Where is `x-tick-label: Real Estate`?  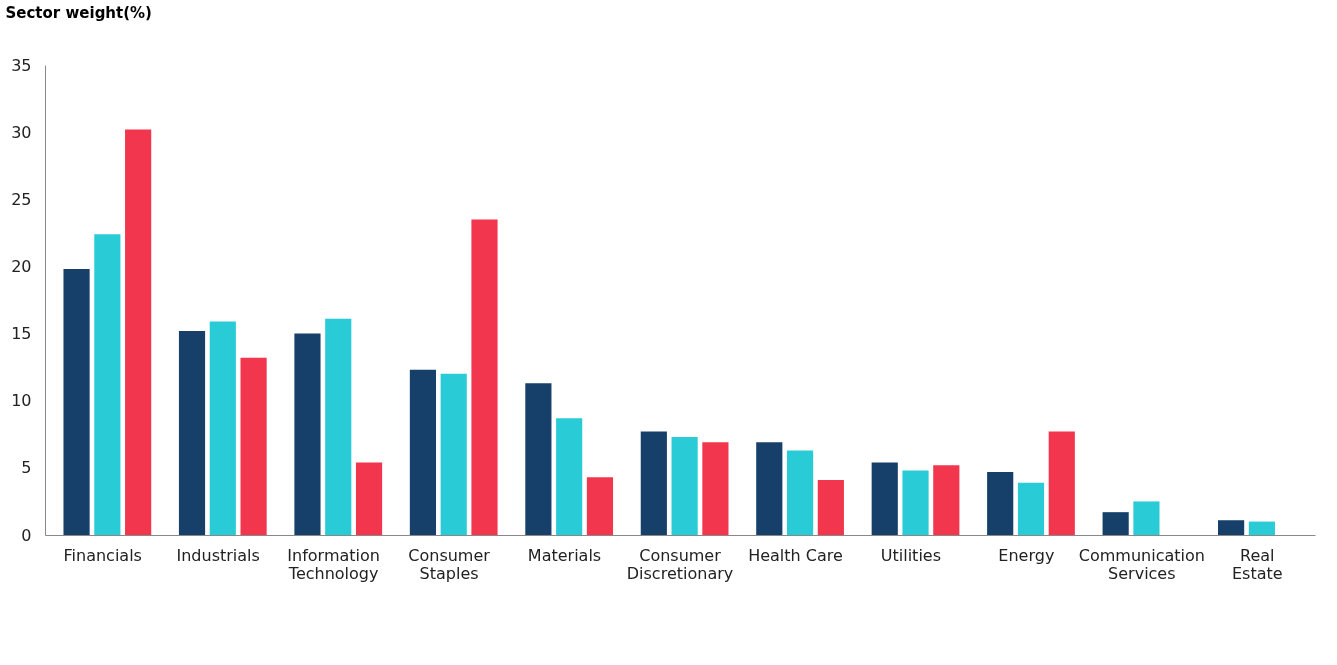
x-tick-label: Real Estate is located at coordinates (1257, 564).